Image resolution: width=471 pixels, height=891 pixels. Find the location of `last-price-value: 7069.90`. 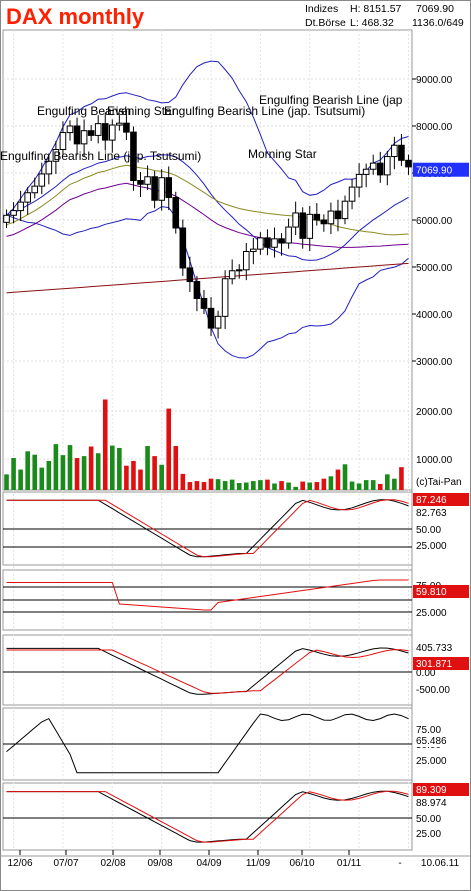

last-price-value: 7069.90 is located at coordinates (435, 9).